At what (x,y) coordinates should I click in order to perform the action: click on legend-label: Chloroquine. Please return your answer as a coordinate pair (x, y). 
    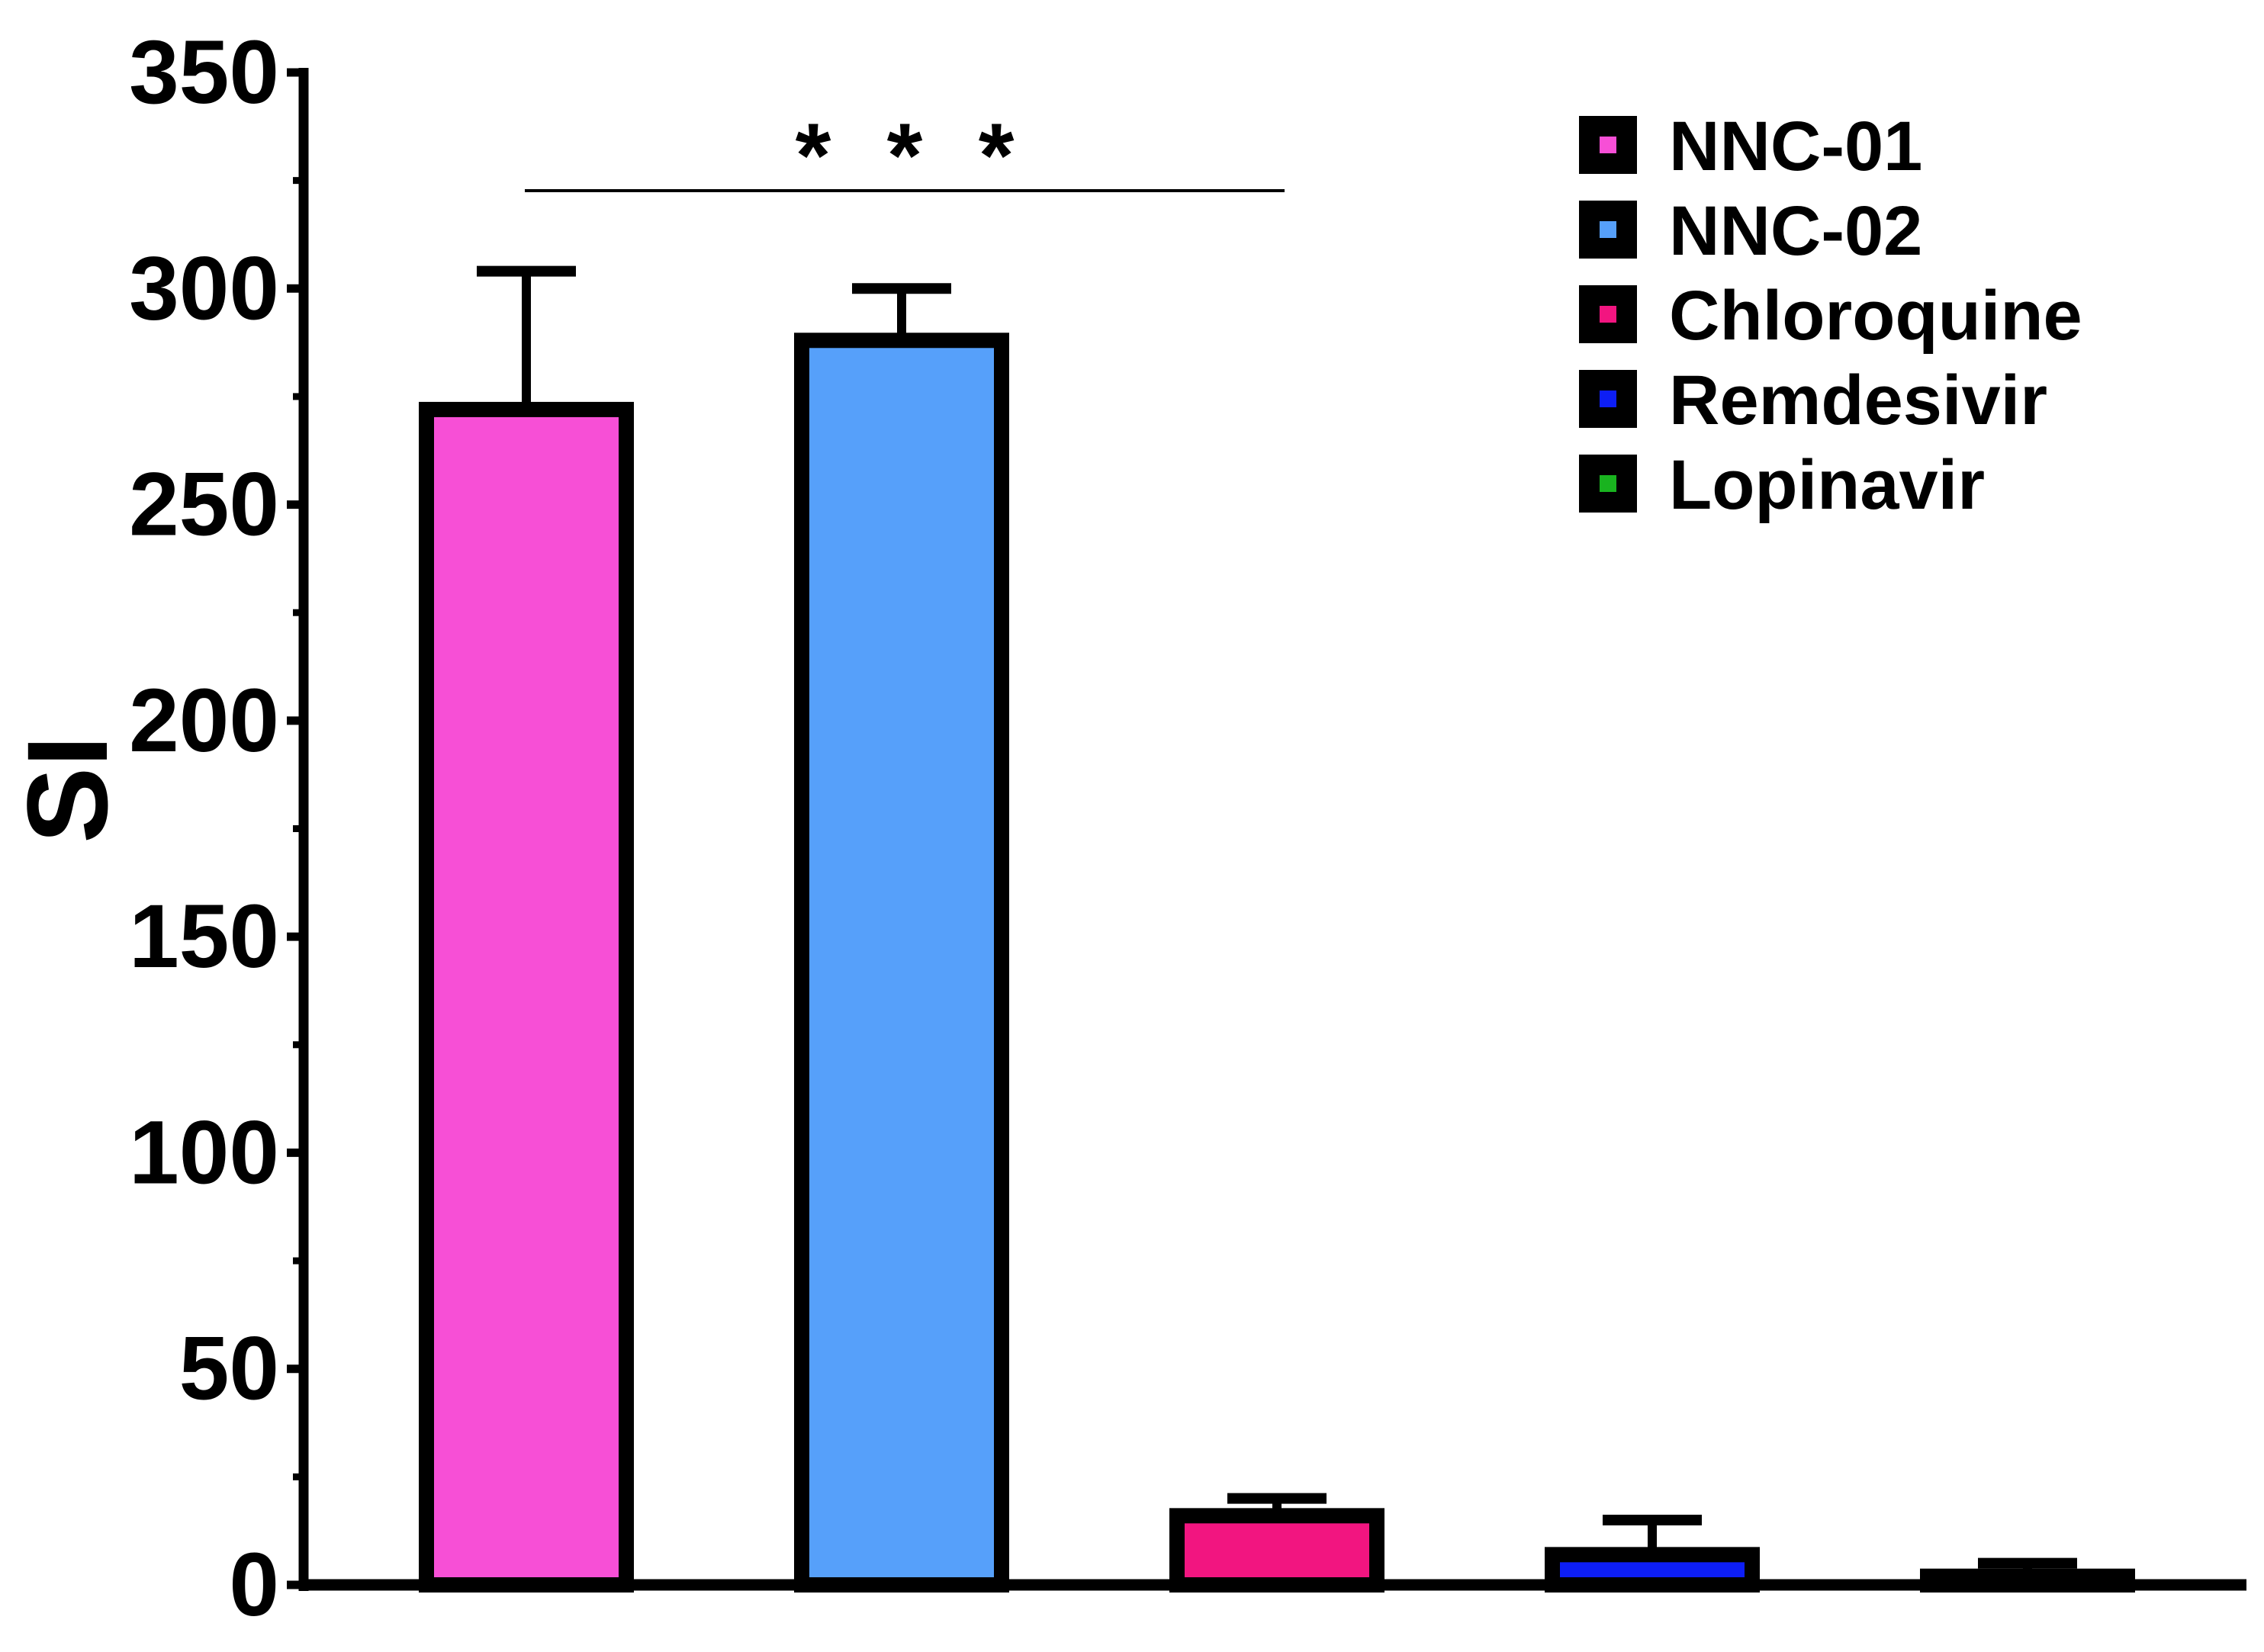
    Looking at the image, I should click on (1875, 316).